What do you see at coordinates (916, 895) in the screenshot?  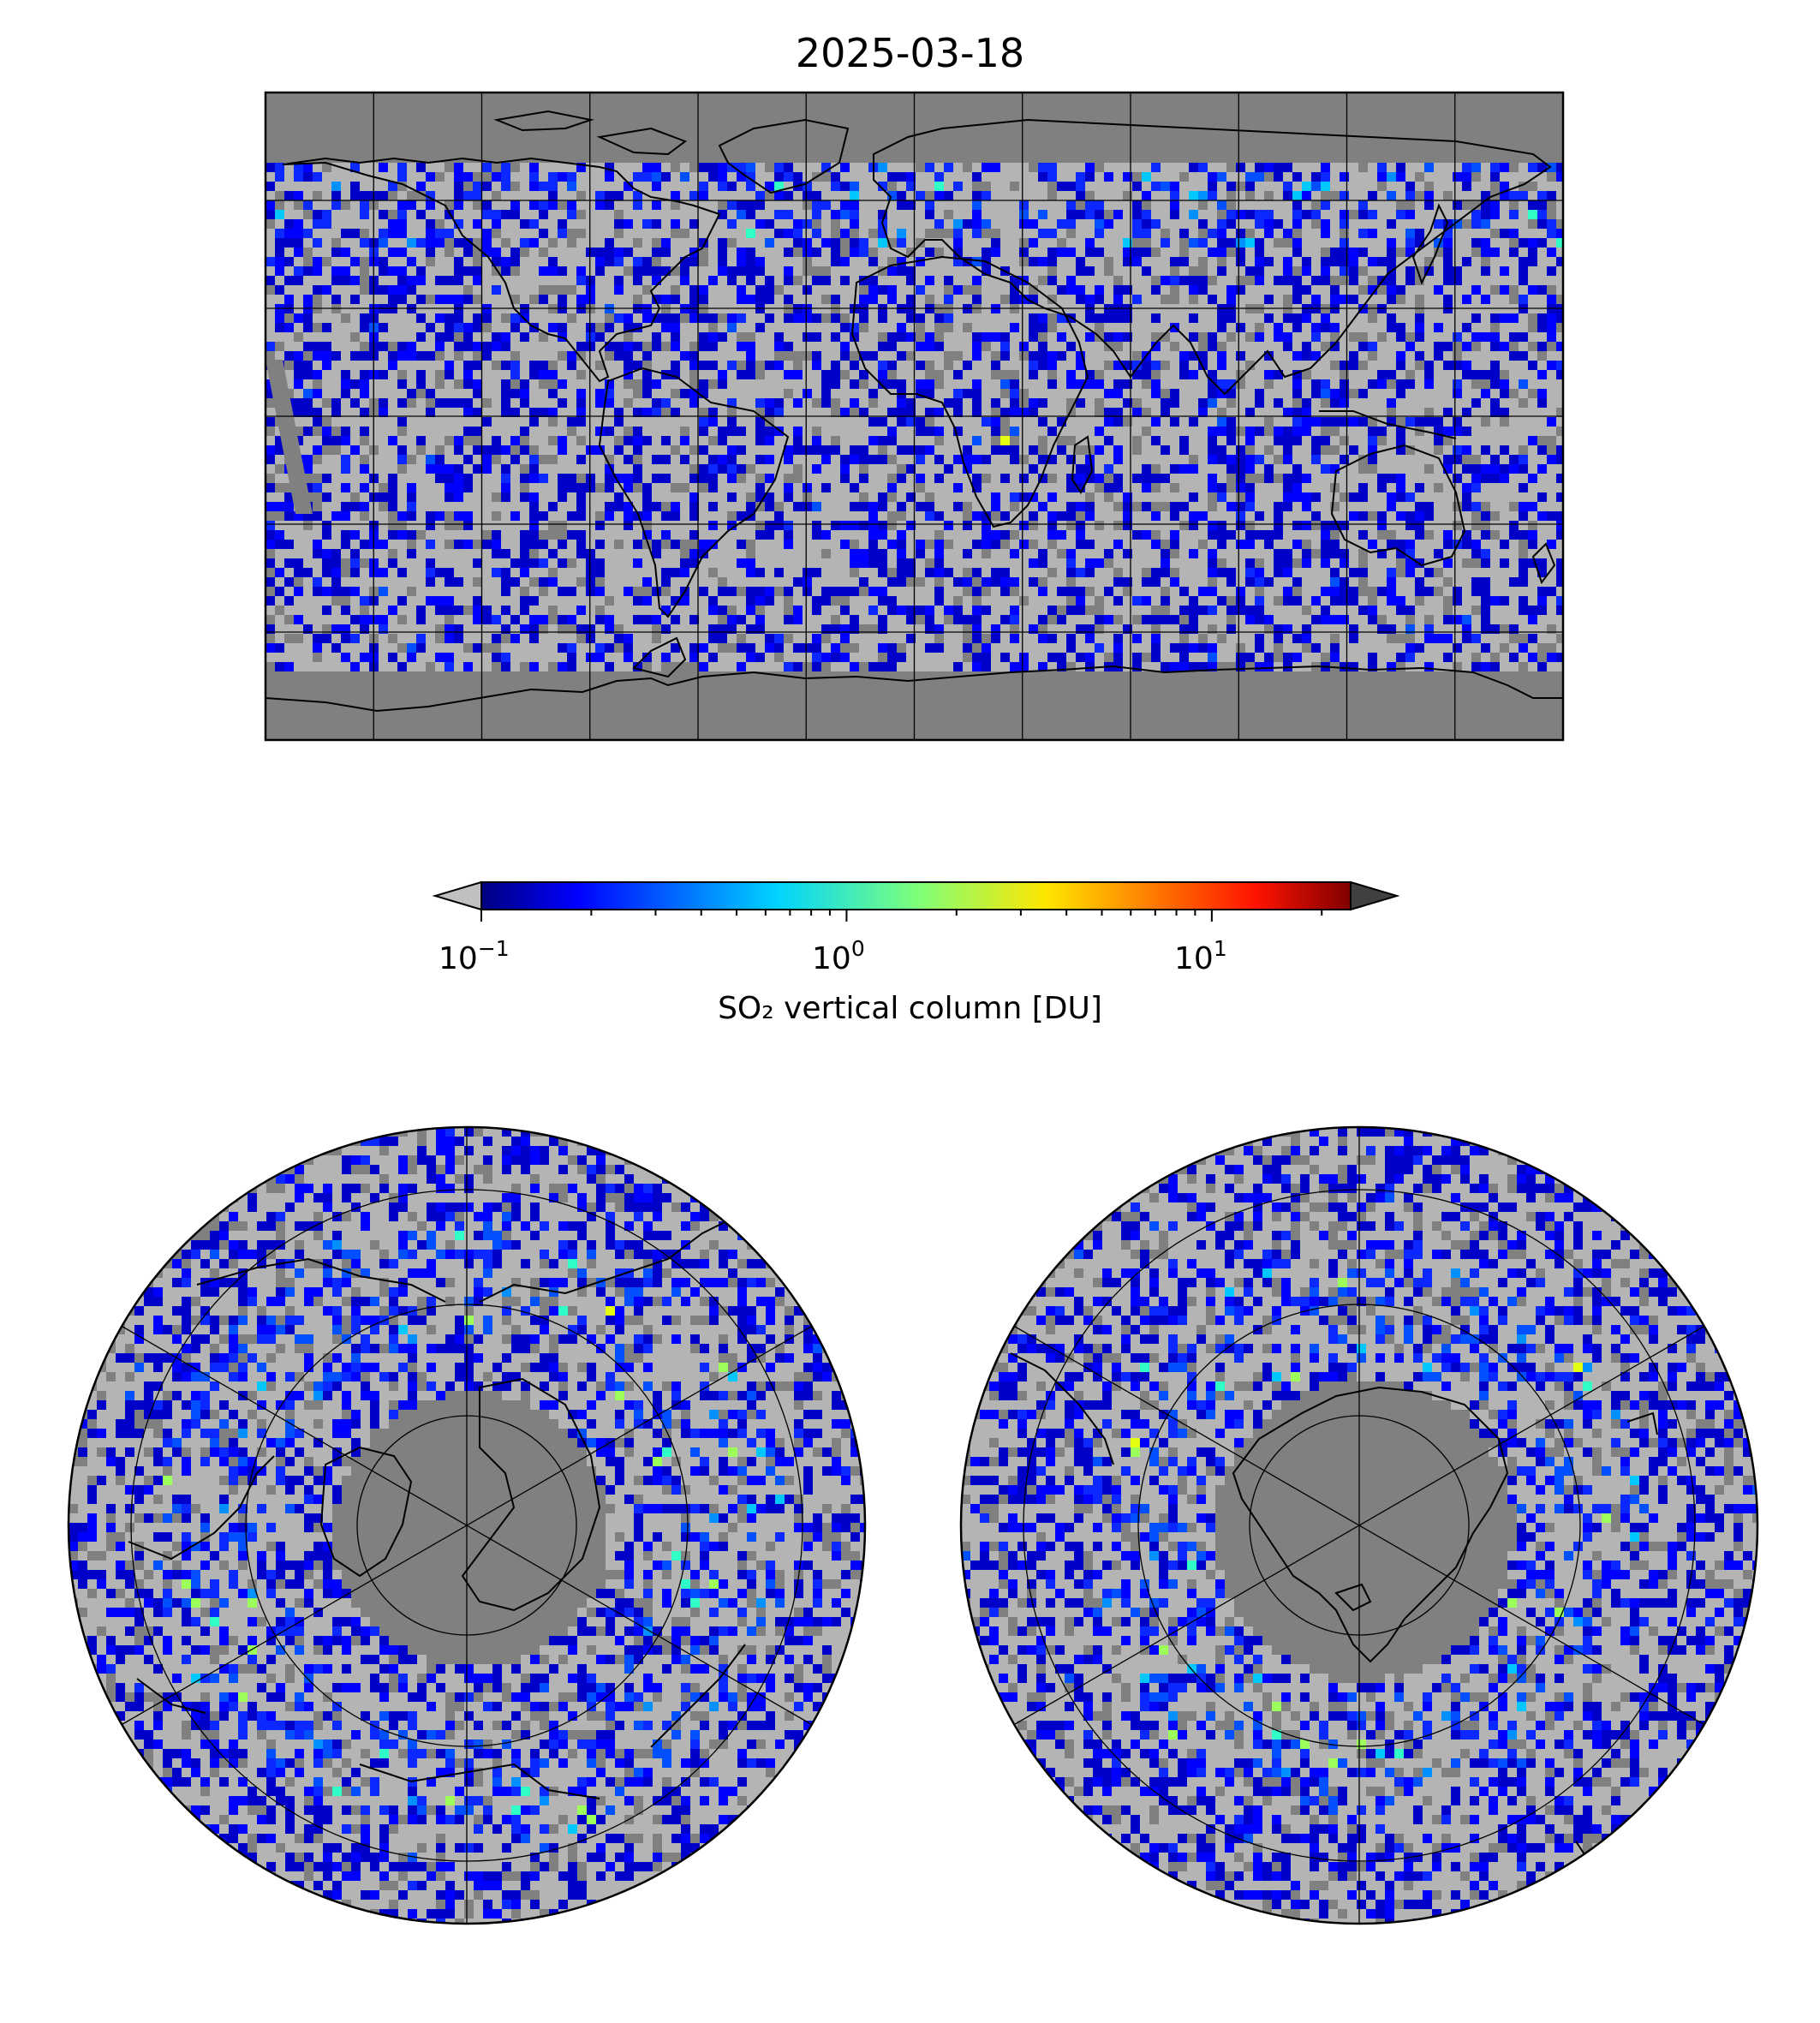 I see `colorbar-gradient` at bounding box center [916, 895].